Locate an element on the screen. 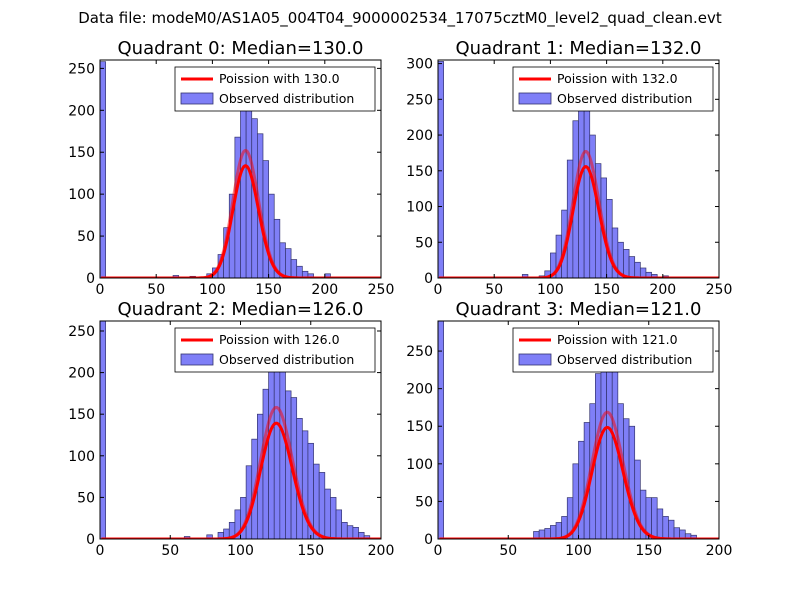 This screenshot has height=600, width=800. y-tick-label: 300 is located at coordinates (419, 65).